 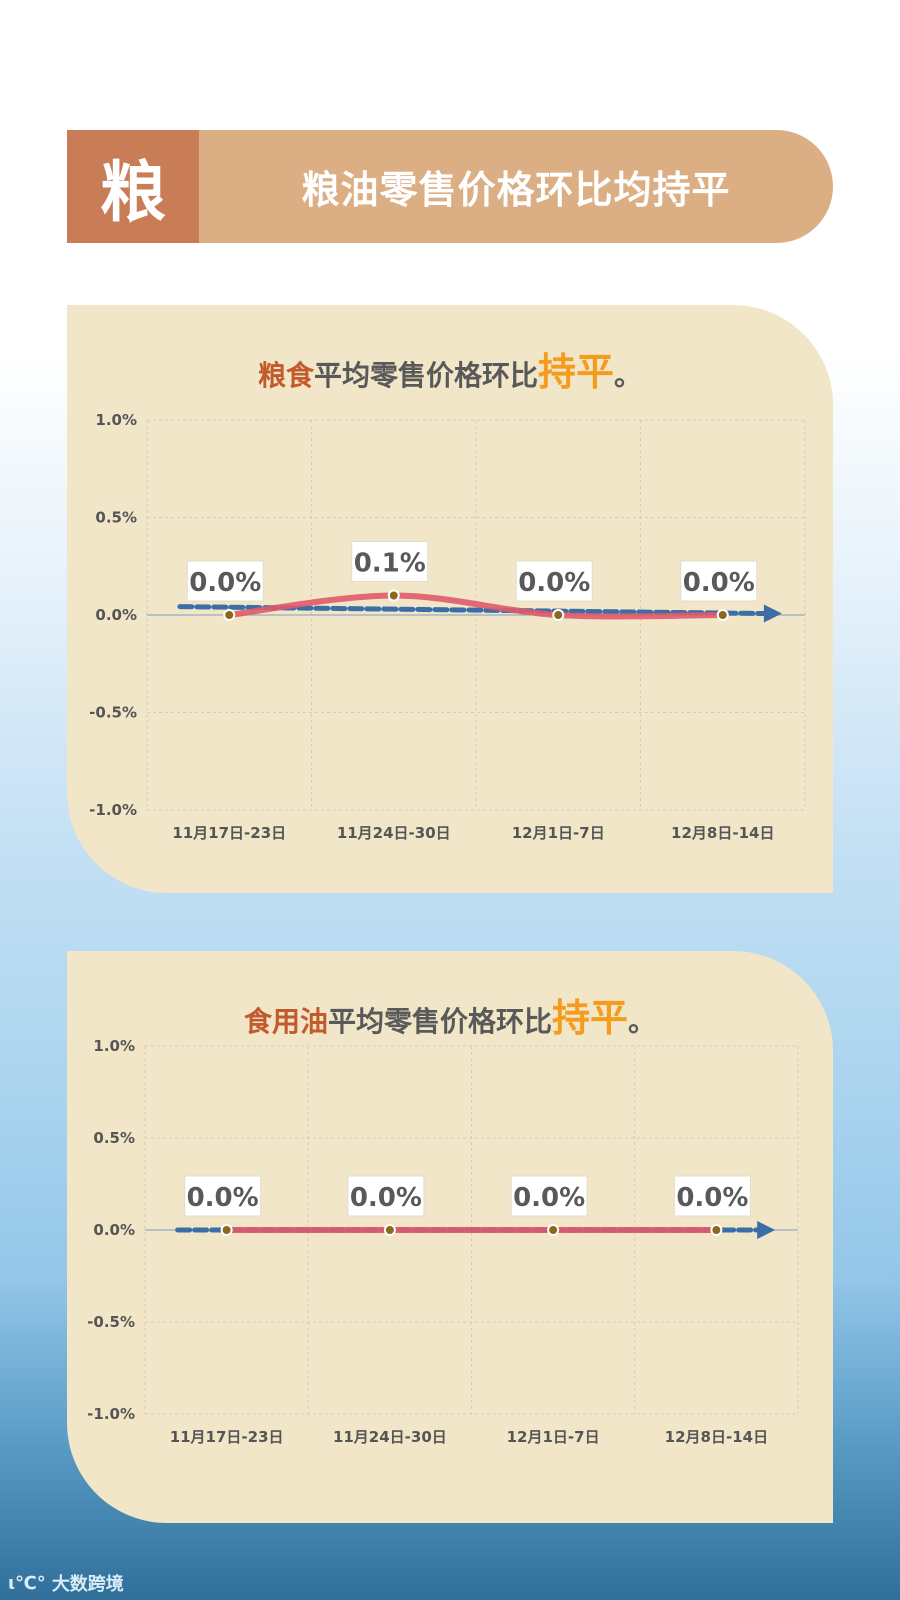 What do you see at coordinates (285, 1021) in the screenshot?
I see `chart-title-subject: 食用油` at bounding box center [285, 1021].